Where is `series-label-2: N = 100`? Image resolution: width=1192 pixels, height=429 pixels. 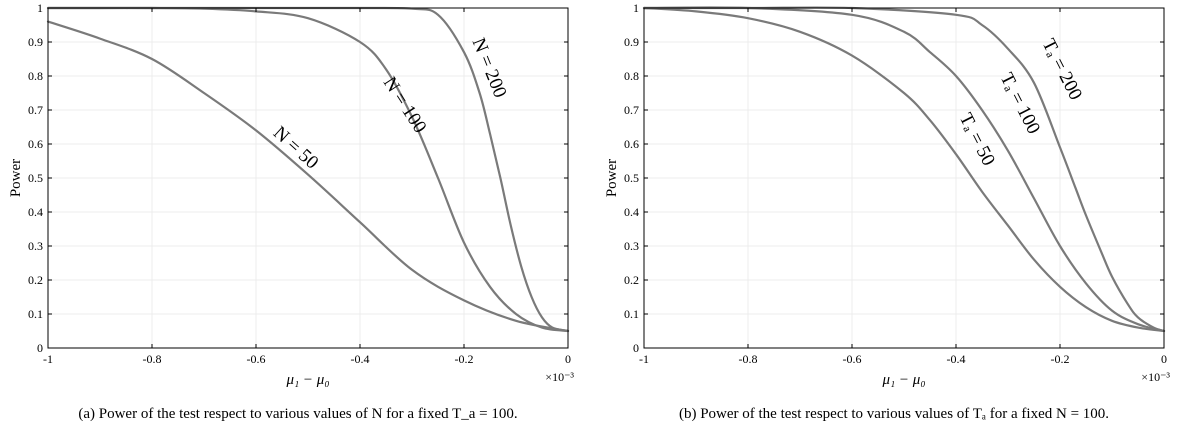 series-label-2: N = 100 is located at coordinates (405, 105).